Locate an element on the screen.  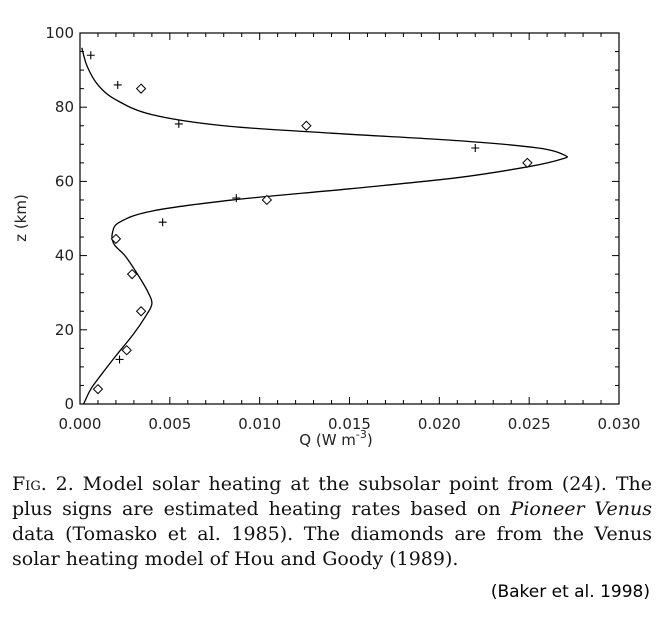
x-tick-label: 0.010 is located at coordinates (259, 424).